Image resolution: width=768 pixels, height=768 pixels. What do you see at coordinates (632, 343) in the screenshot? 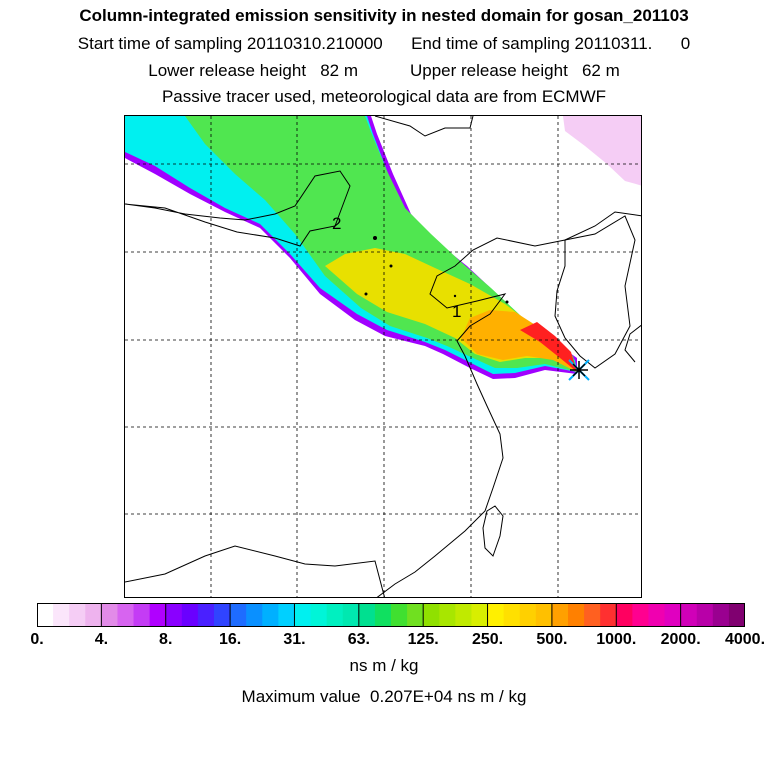
I see `japan-coast-line` at bounding box center [632, 343].